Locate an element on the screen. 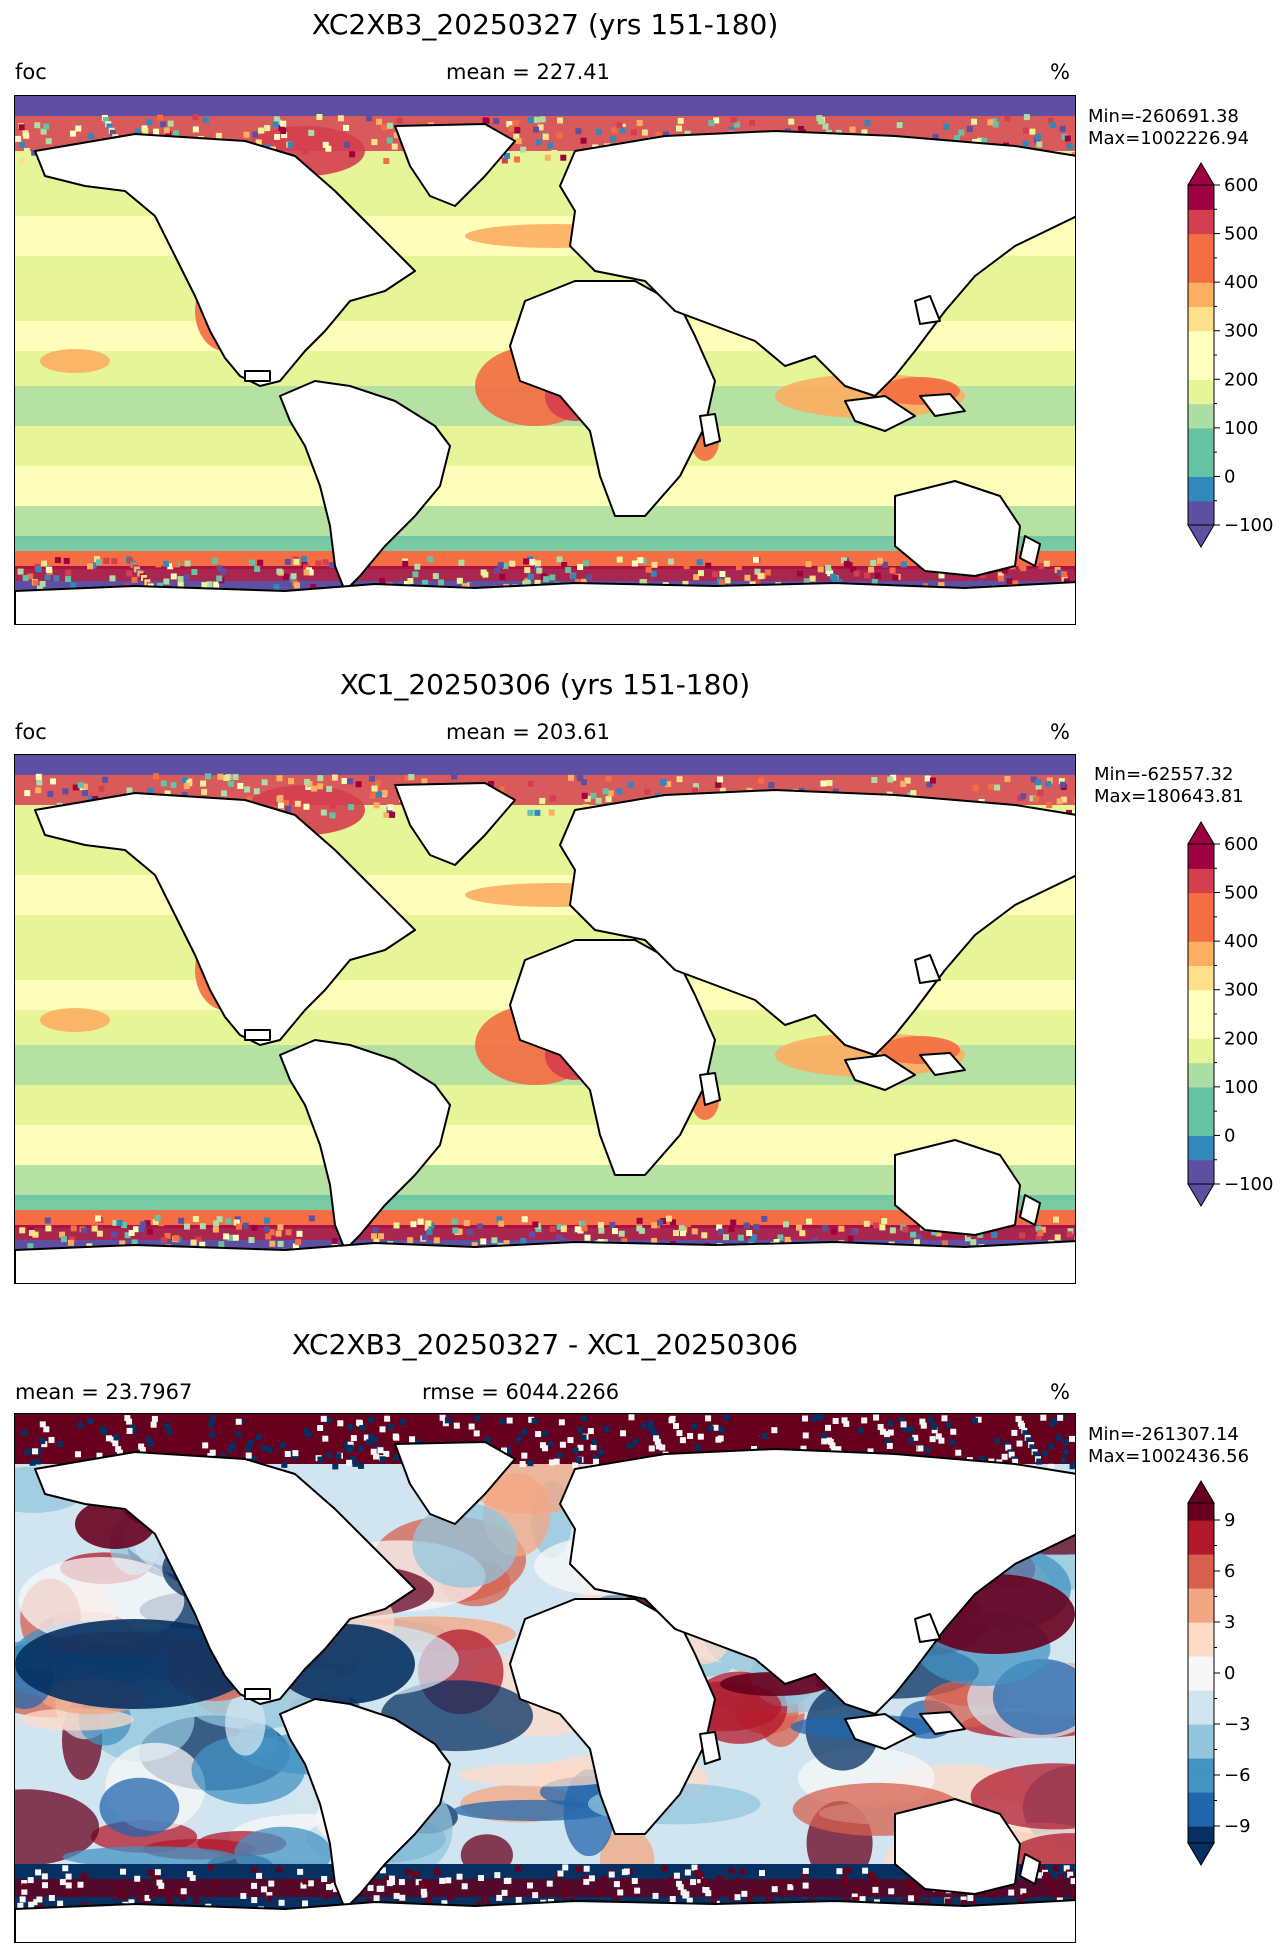 The image size is (1279, 1943). colorbar-tick-label: 9 is located at coordinates (1229, 1520).